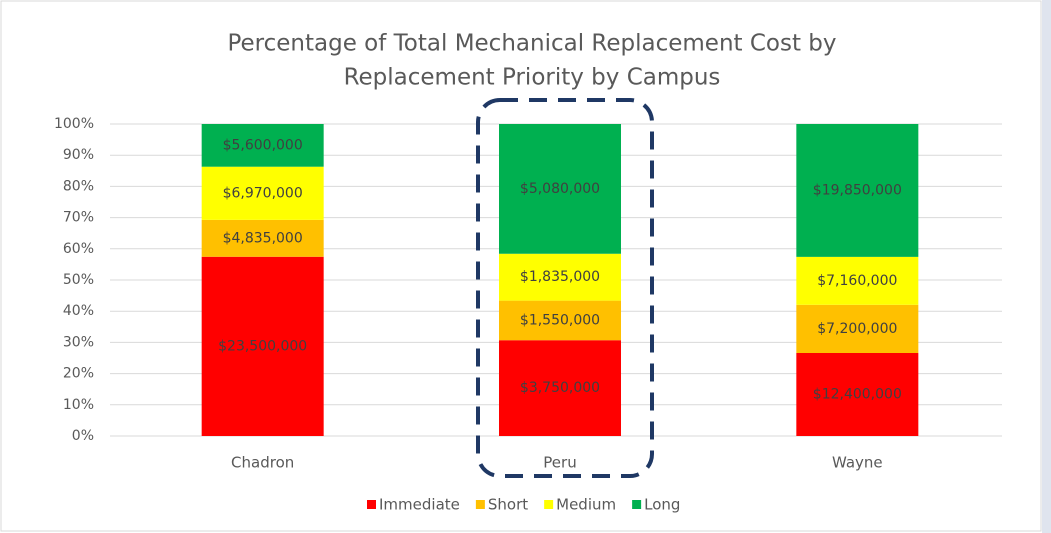 The height and width of the screenshot is (533, 1051). What do you see at coordinates (78, 280) in the screenshot?
I see `y-tick-label: 50%` at bounding box center [78, 280].